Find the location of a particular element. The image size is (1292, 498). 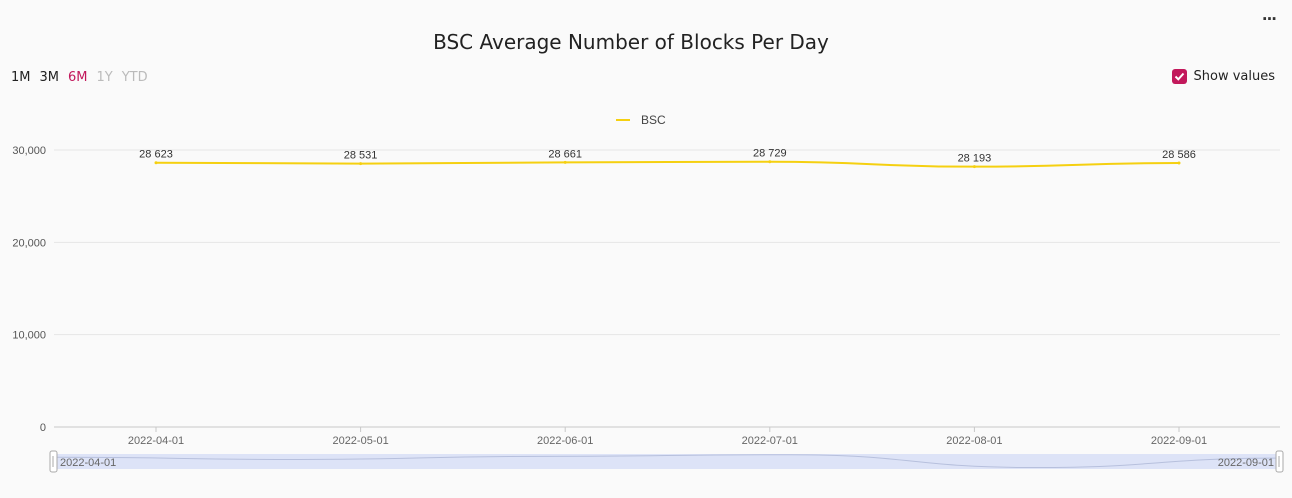

data-label: 28 729 is located at coordinates (770, 154).